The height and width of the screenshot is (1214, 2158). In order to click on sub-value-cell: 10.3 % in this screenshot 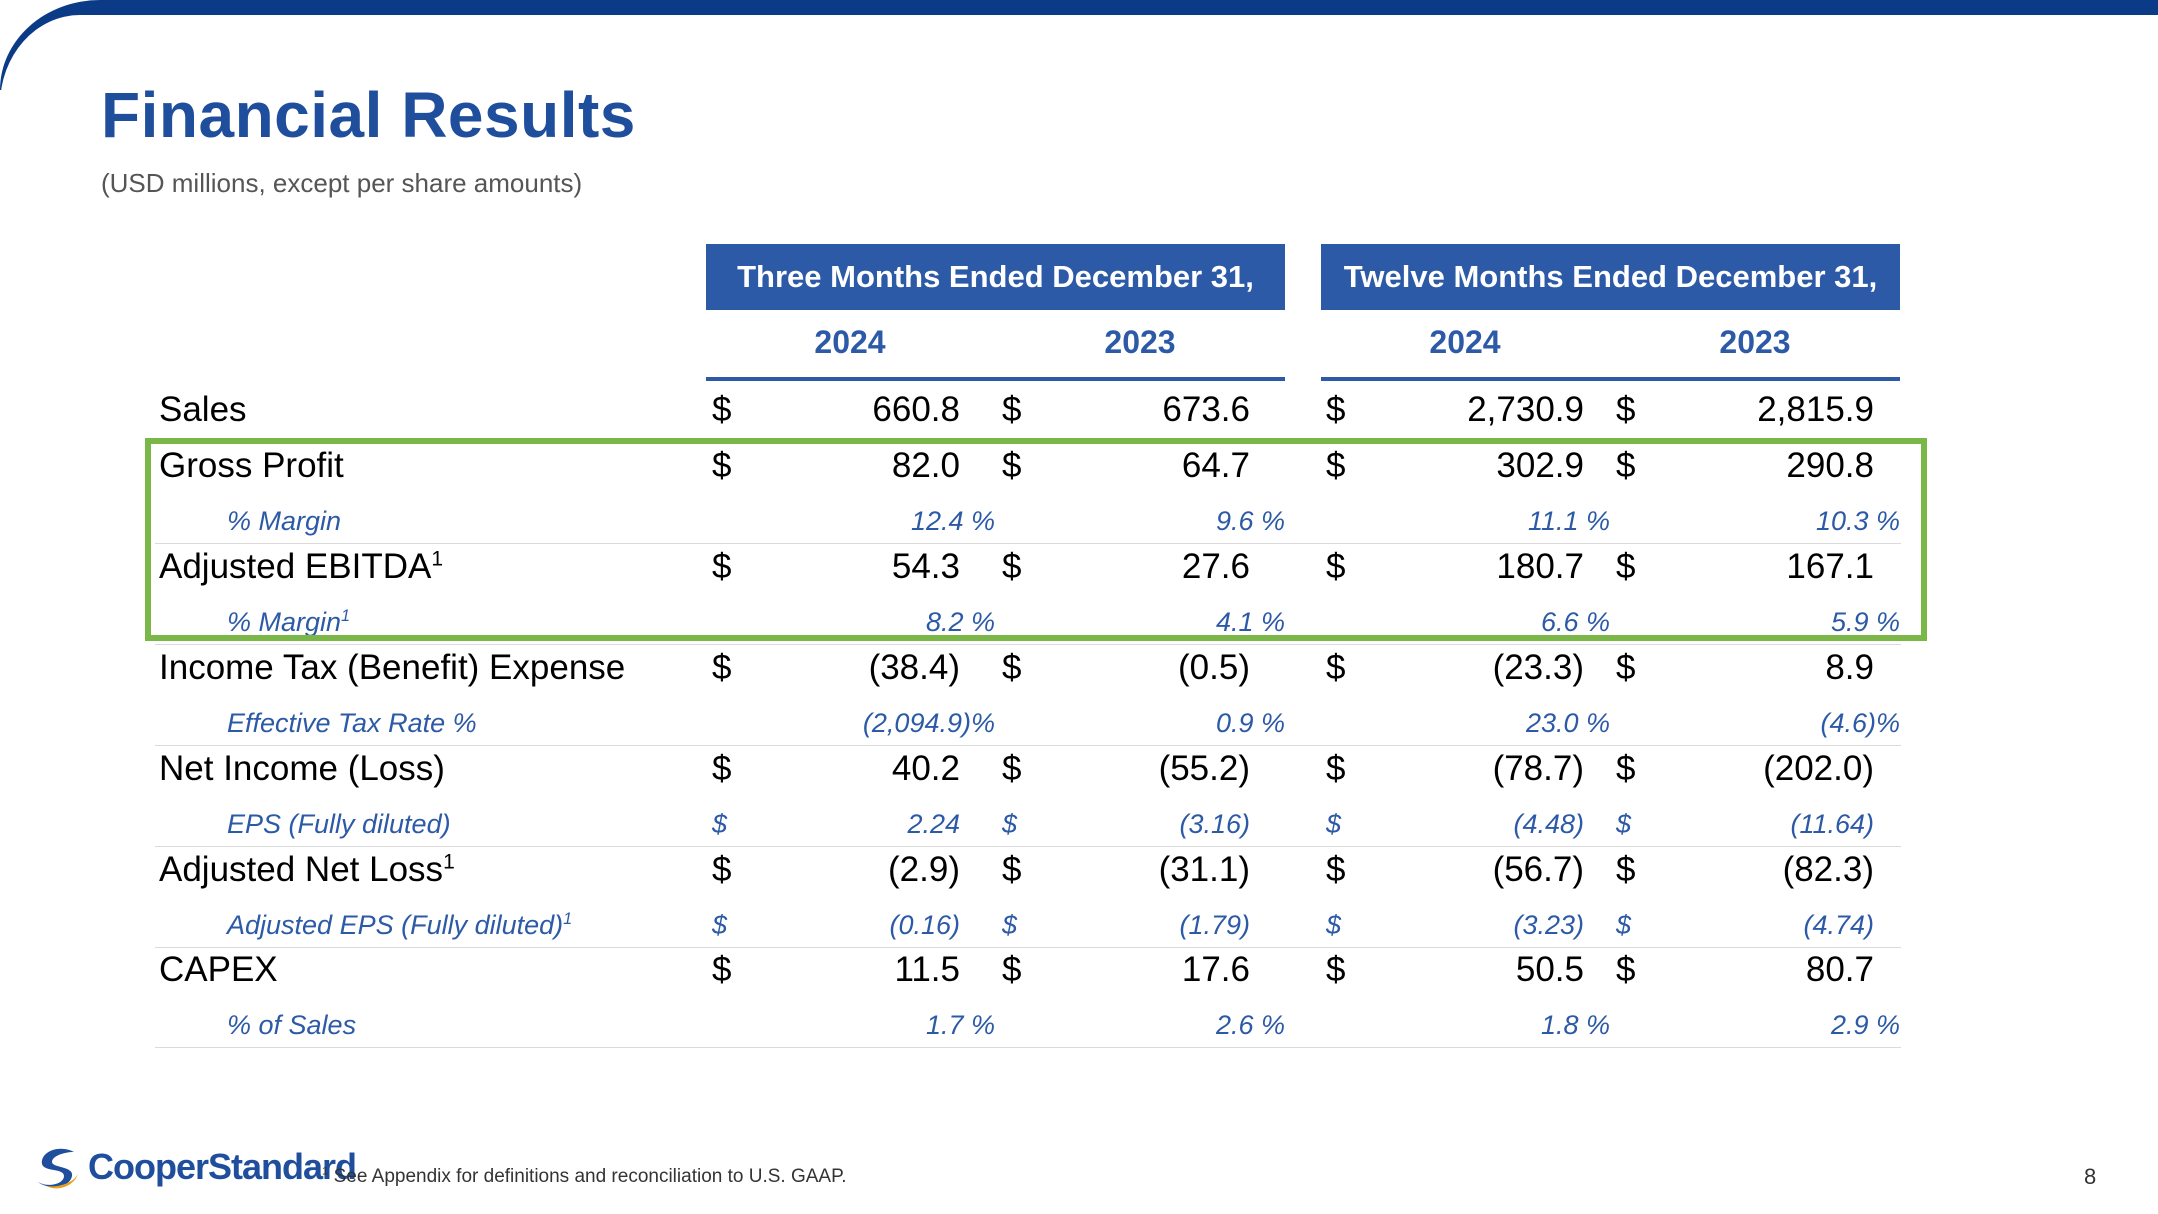, I will do `click(1857, 521)`.